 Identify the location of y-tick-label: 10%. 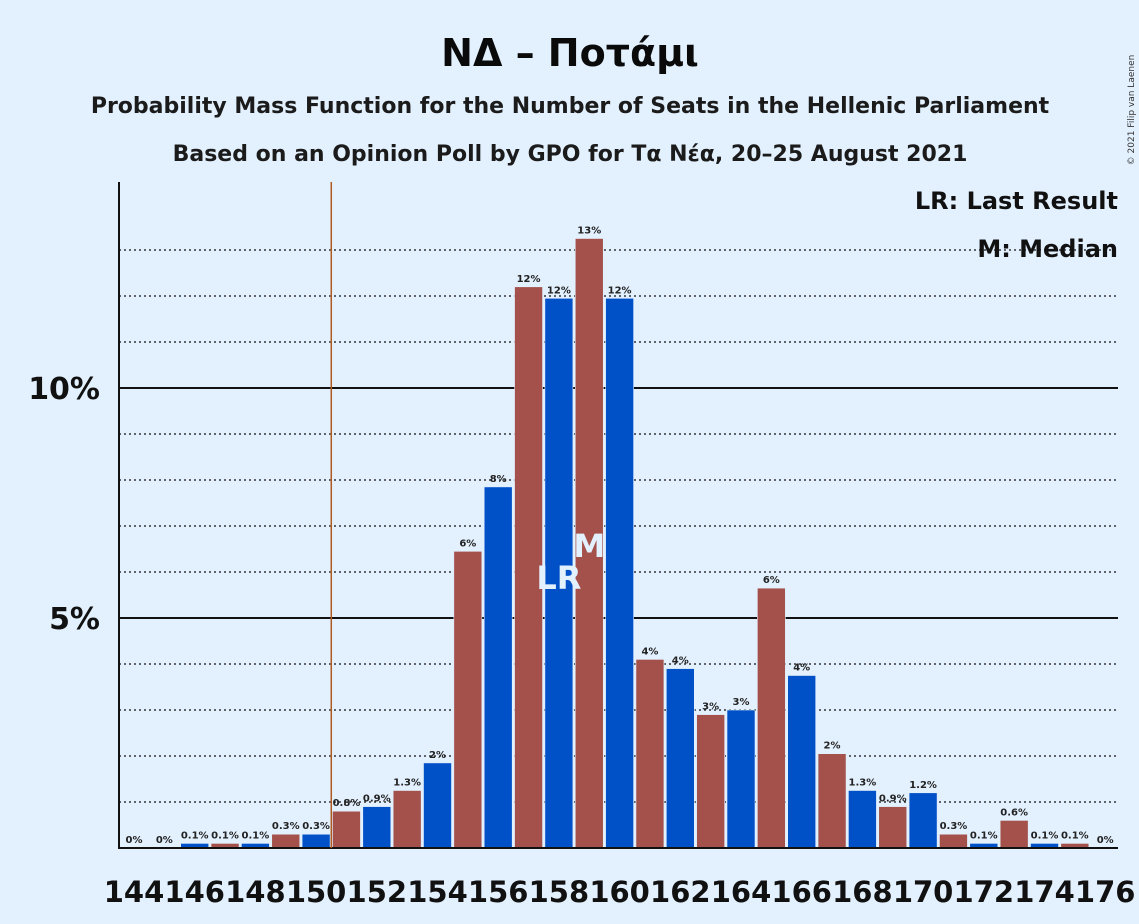
(64, 389).